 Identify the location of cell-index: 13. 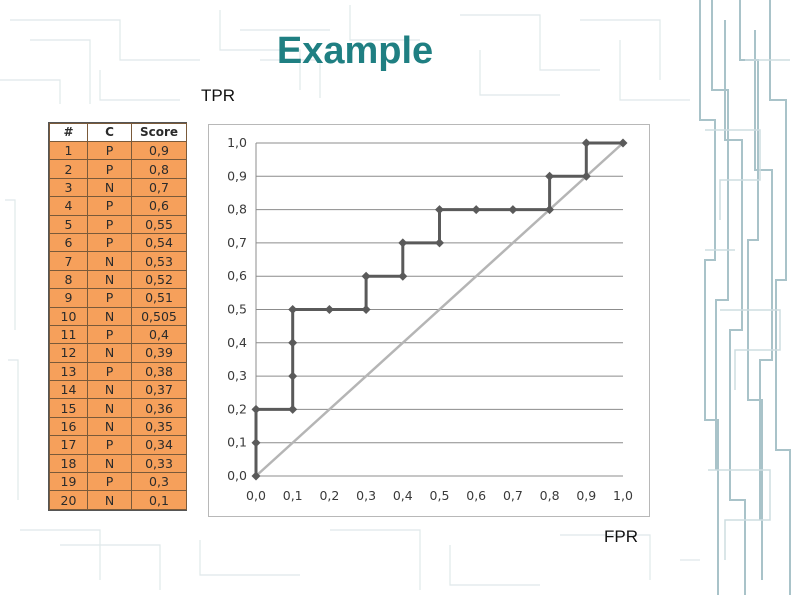
(68, 371).